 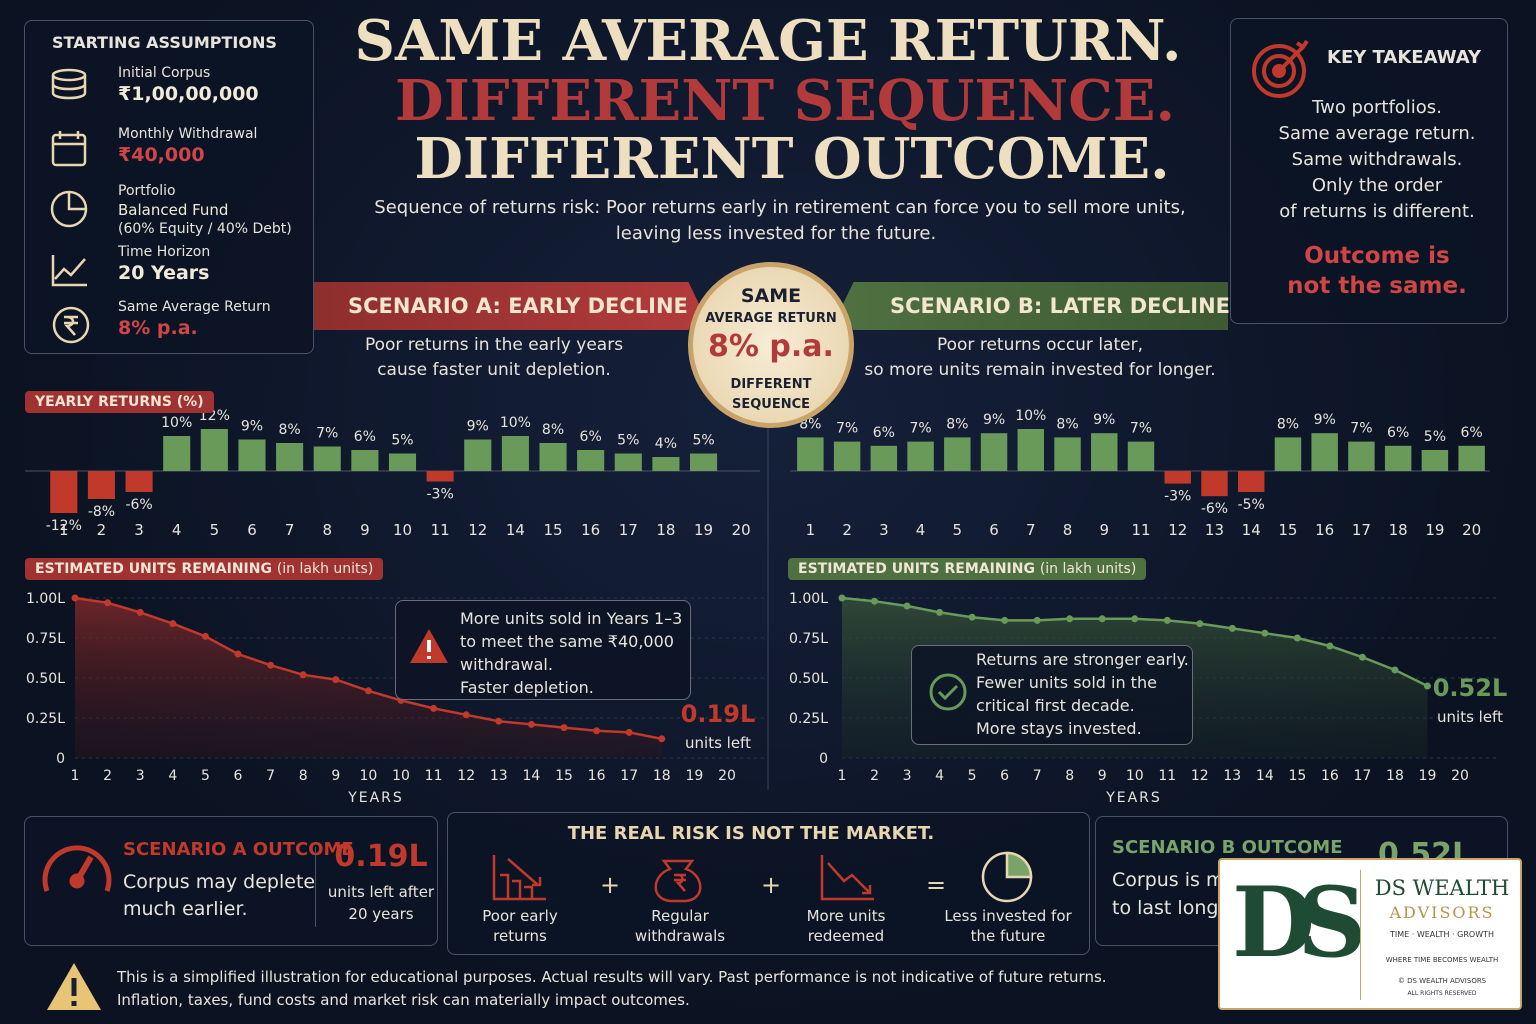 What do you see at coordinates (101, 512) in the screenshot?
I see `value-label: -8%` at bounding box center [101, 512].